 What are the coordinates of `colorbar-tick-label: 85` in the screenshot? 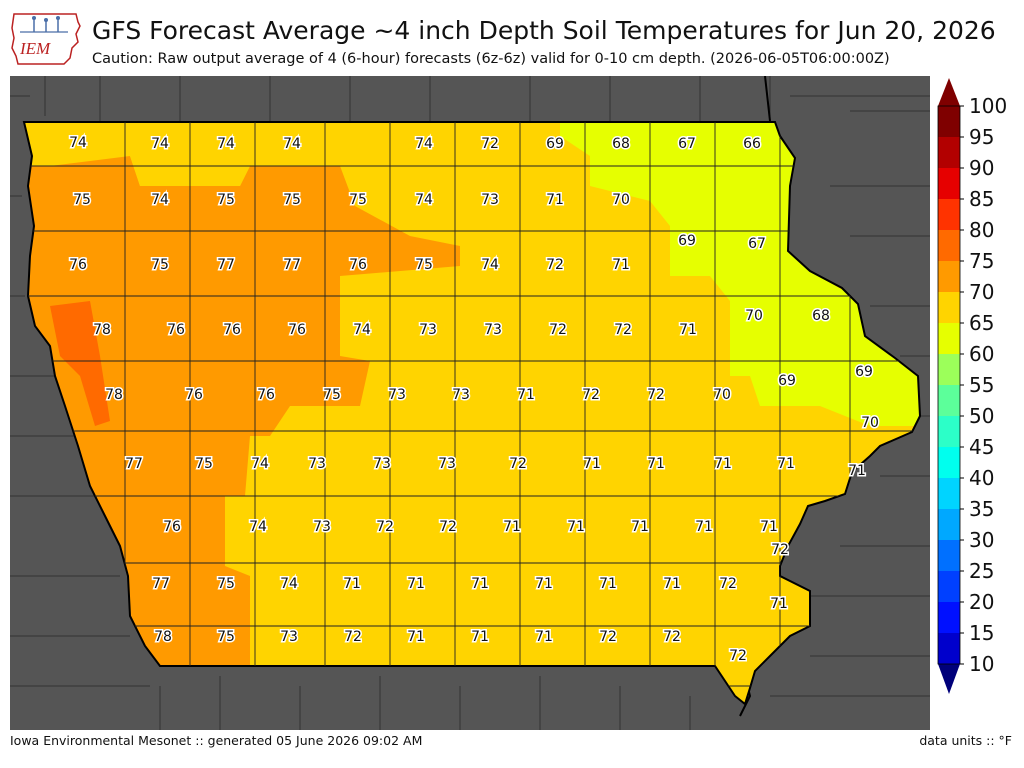 It's located at (981, 199).